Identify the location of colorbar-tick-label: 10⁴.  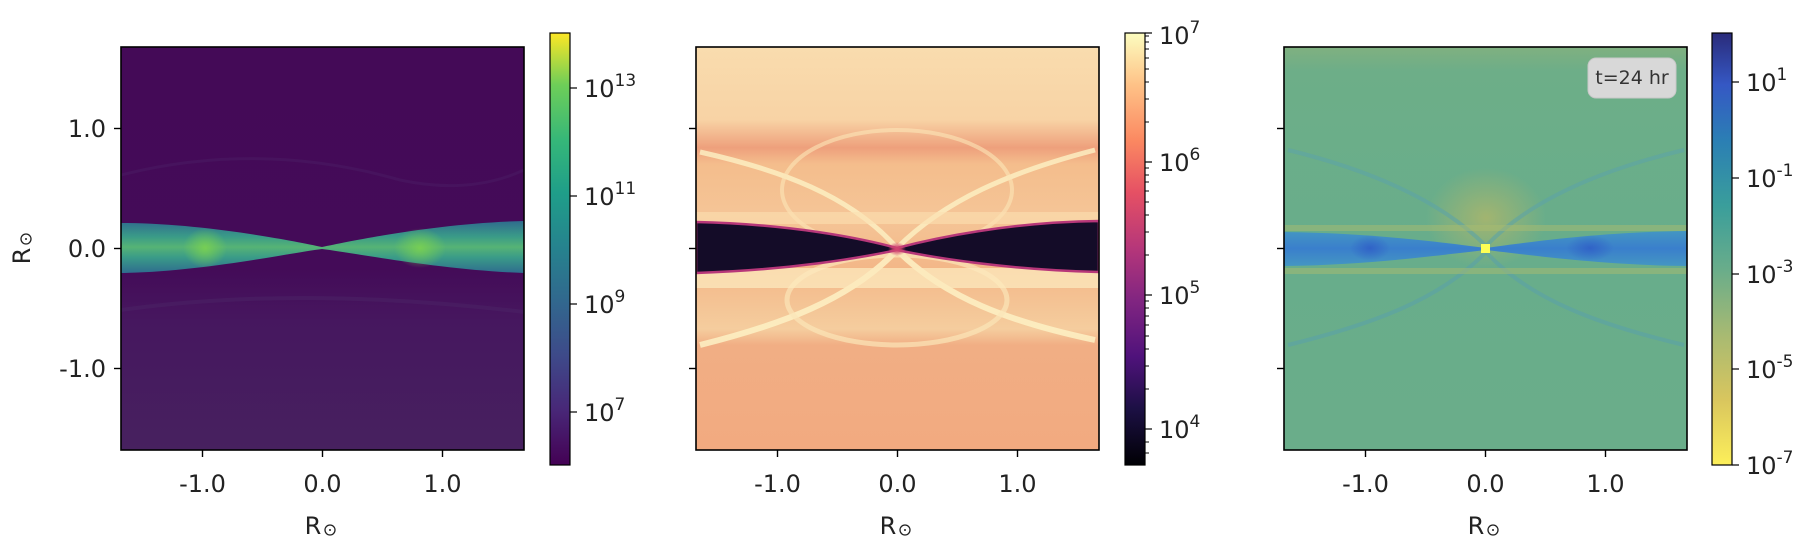
(1179, 428).